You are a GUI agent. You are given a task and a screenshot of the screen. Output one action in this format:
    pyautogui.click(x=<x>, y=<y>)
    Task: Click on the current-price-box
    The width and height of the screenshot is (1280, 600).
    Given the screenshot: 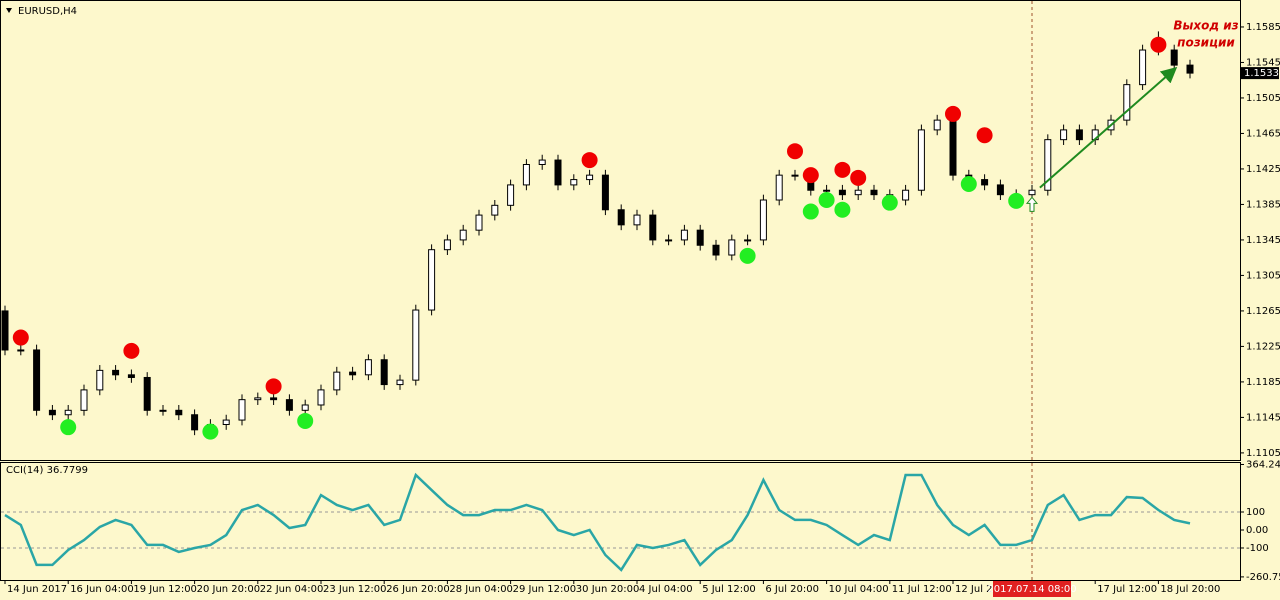 What is the action you would take?
    pyautogui.click(x=1260, y=73)
    